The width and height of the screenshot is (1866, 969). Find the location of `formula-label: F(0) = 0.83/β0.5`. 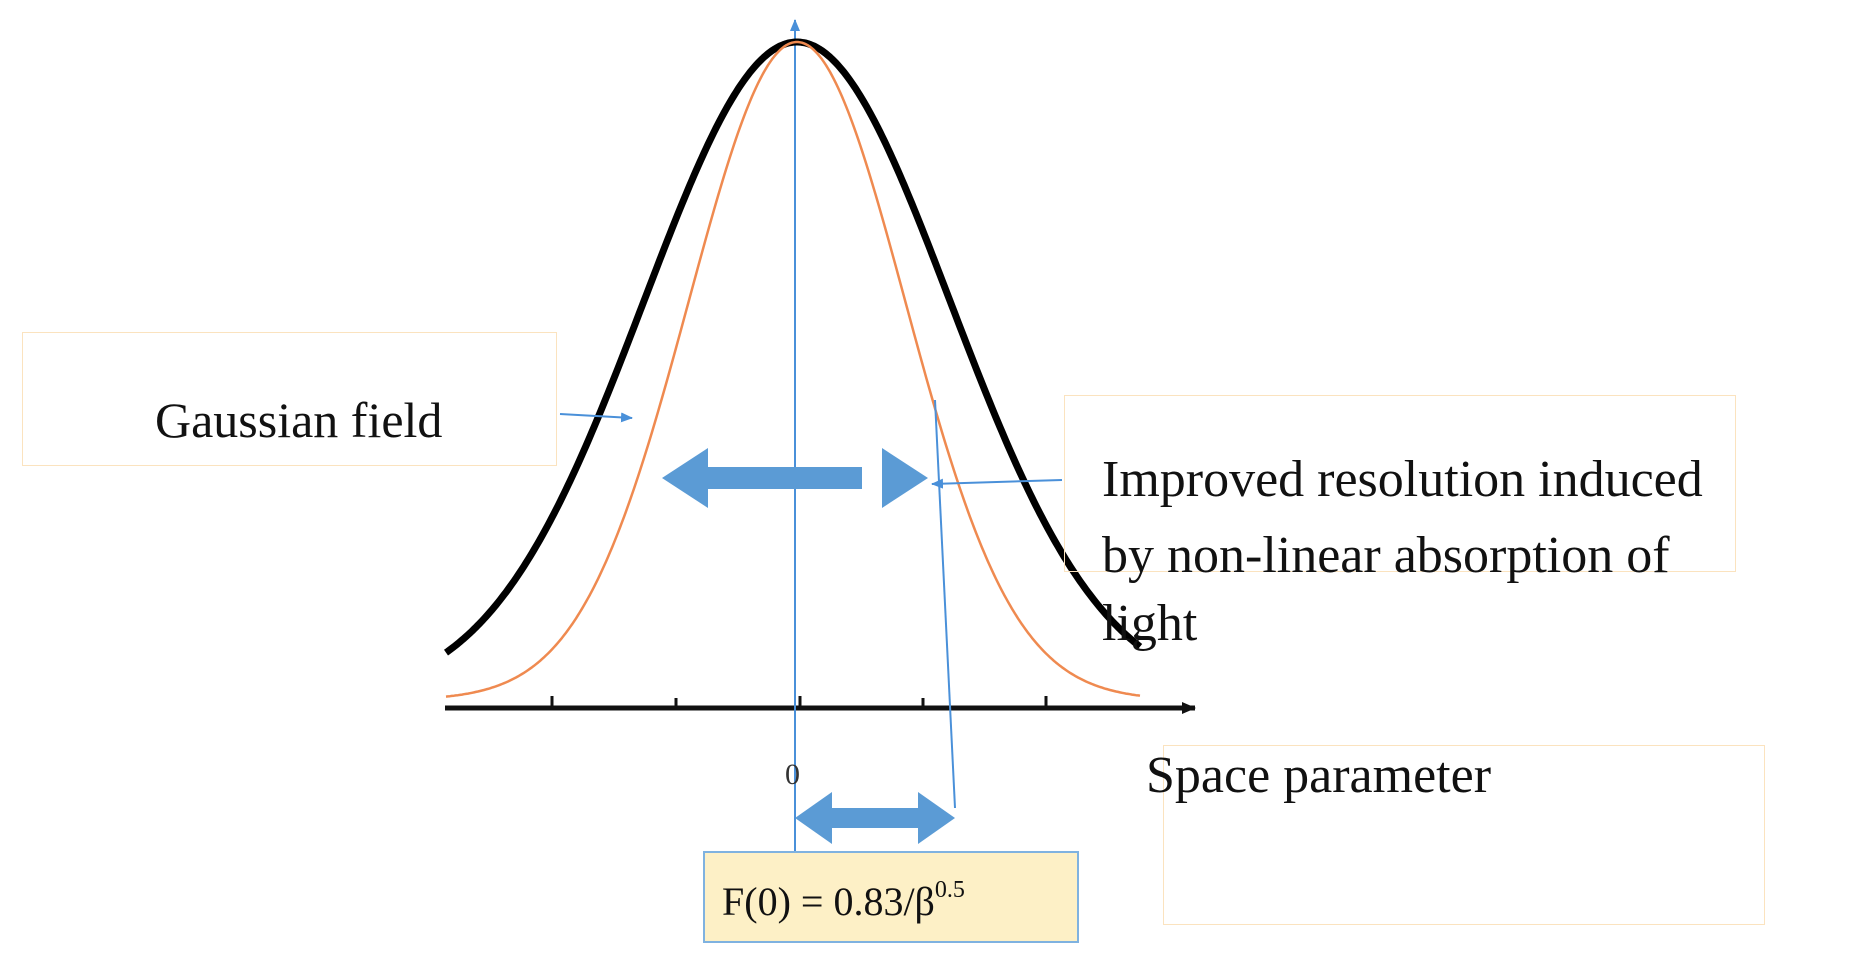

formula-label: F(0) = 0.83/β0.5 is located at coordinates (843, 900).